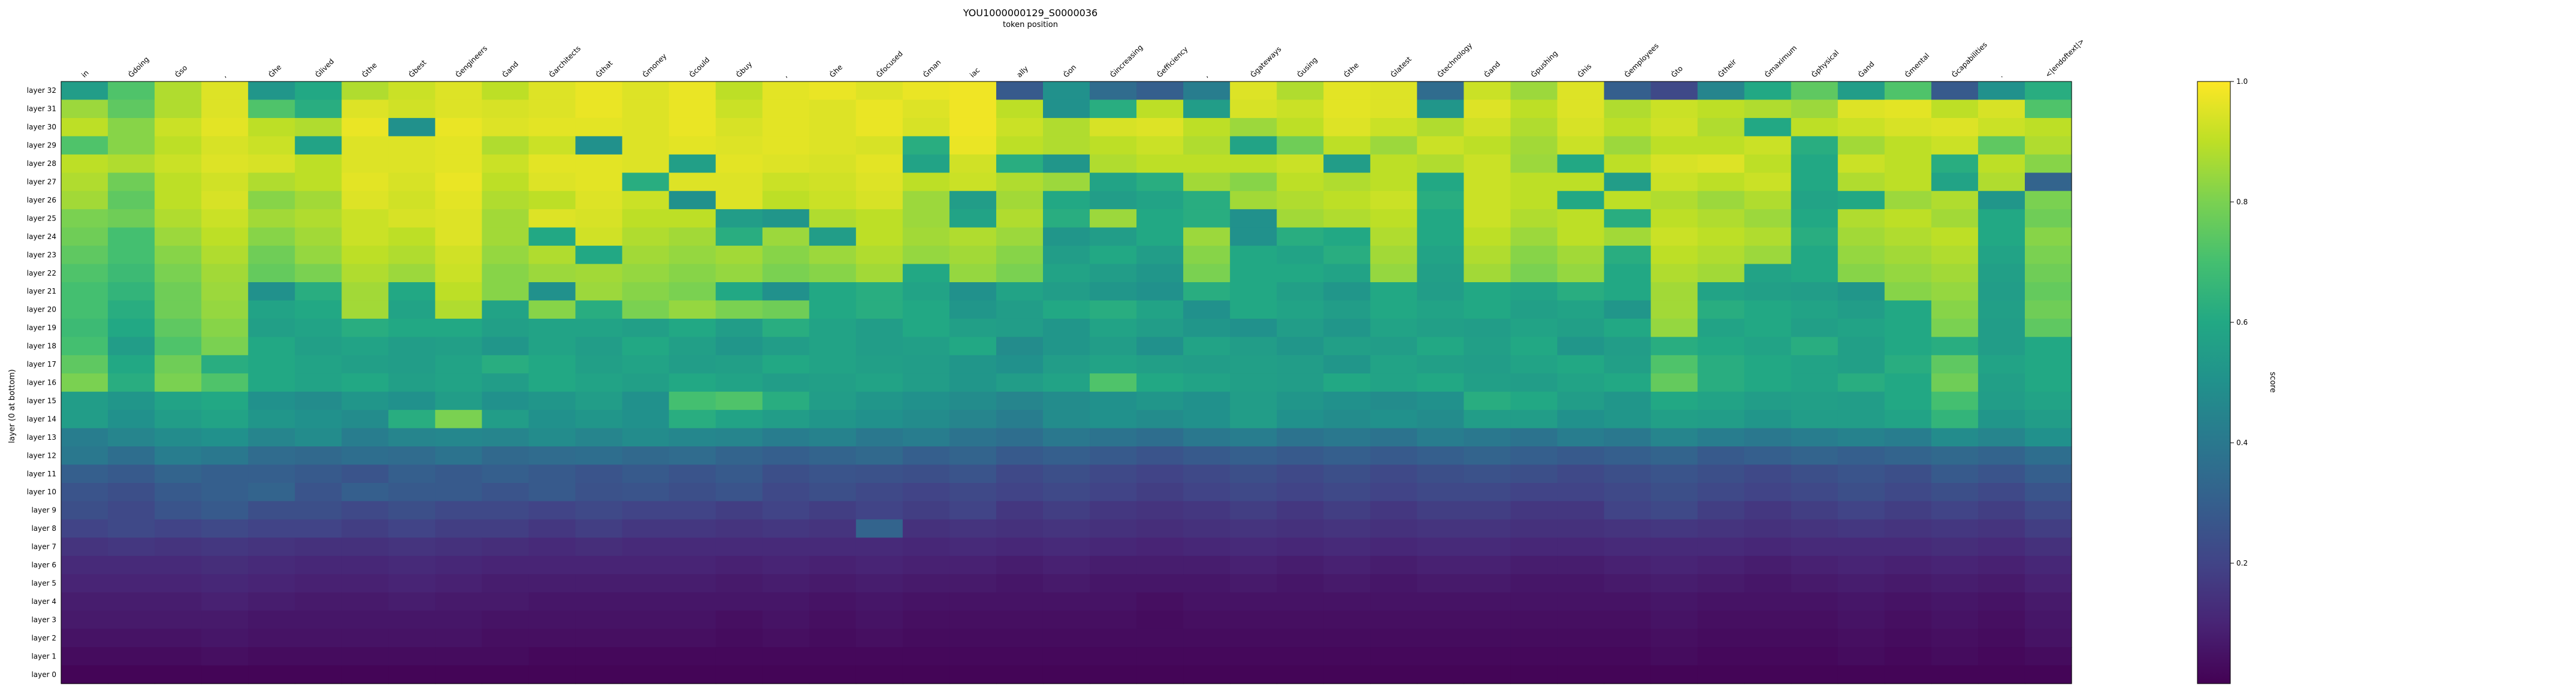  I want to click on x-tick-label: Ġand, so click(1866, 69).